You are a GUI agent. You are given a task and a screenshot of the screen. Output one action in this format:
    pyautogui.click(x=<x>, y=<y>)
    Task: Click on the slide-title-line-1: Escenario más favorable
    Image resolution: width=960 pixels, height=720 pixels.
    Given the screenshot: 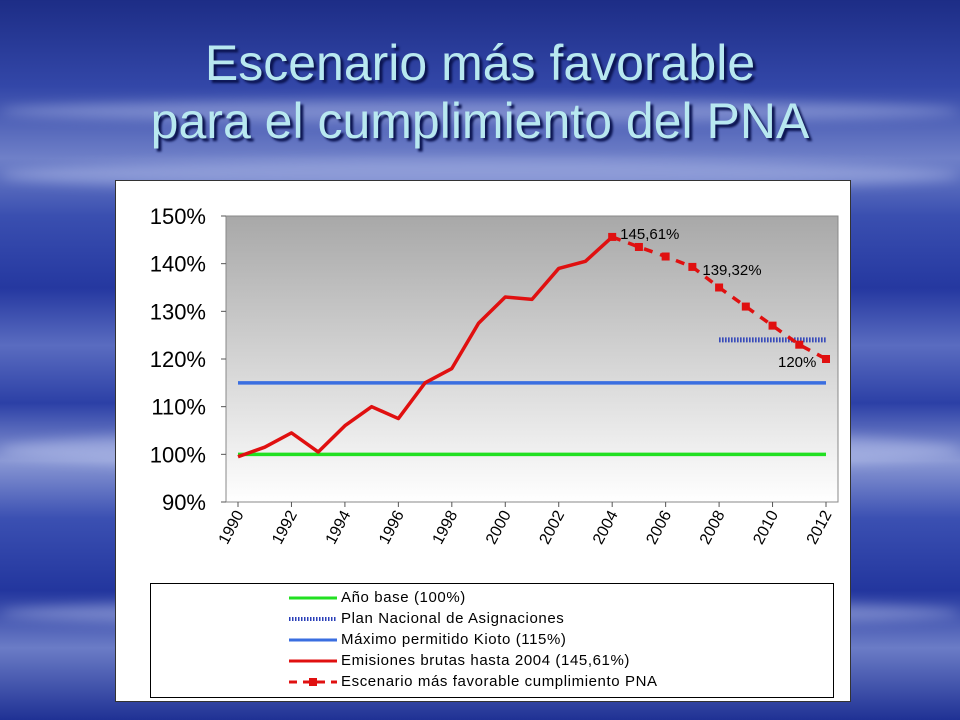 What is the action you would take?
    pyautogui.click(x=480, y=63)
    